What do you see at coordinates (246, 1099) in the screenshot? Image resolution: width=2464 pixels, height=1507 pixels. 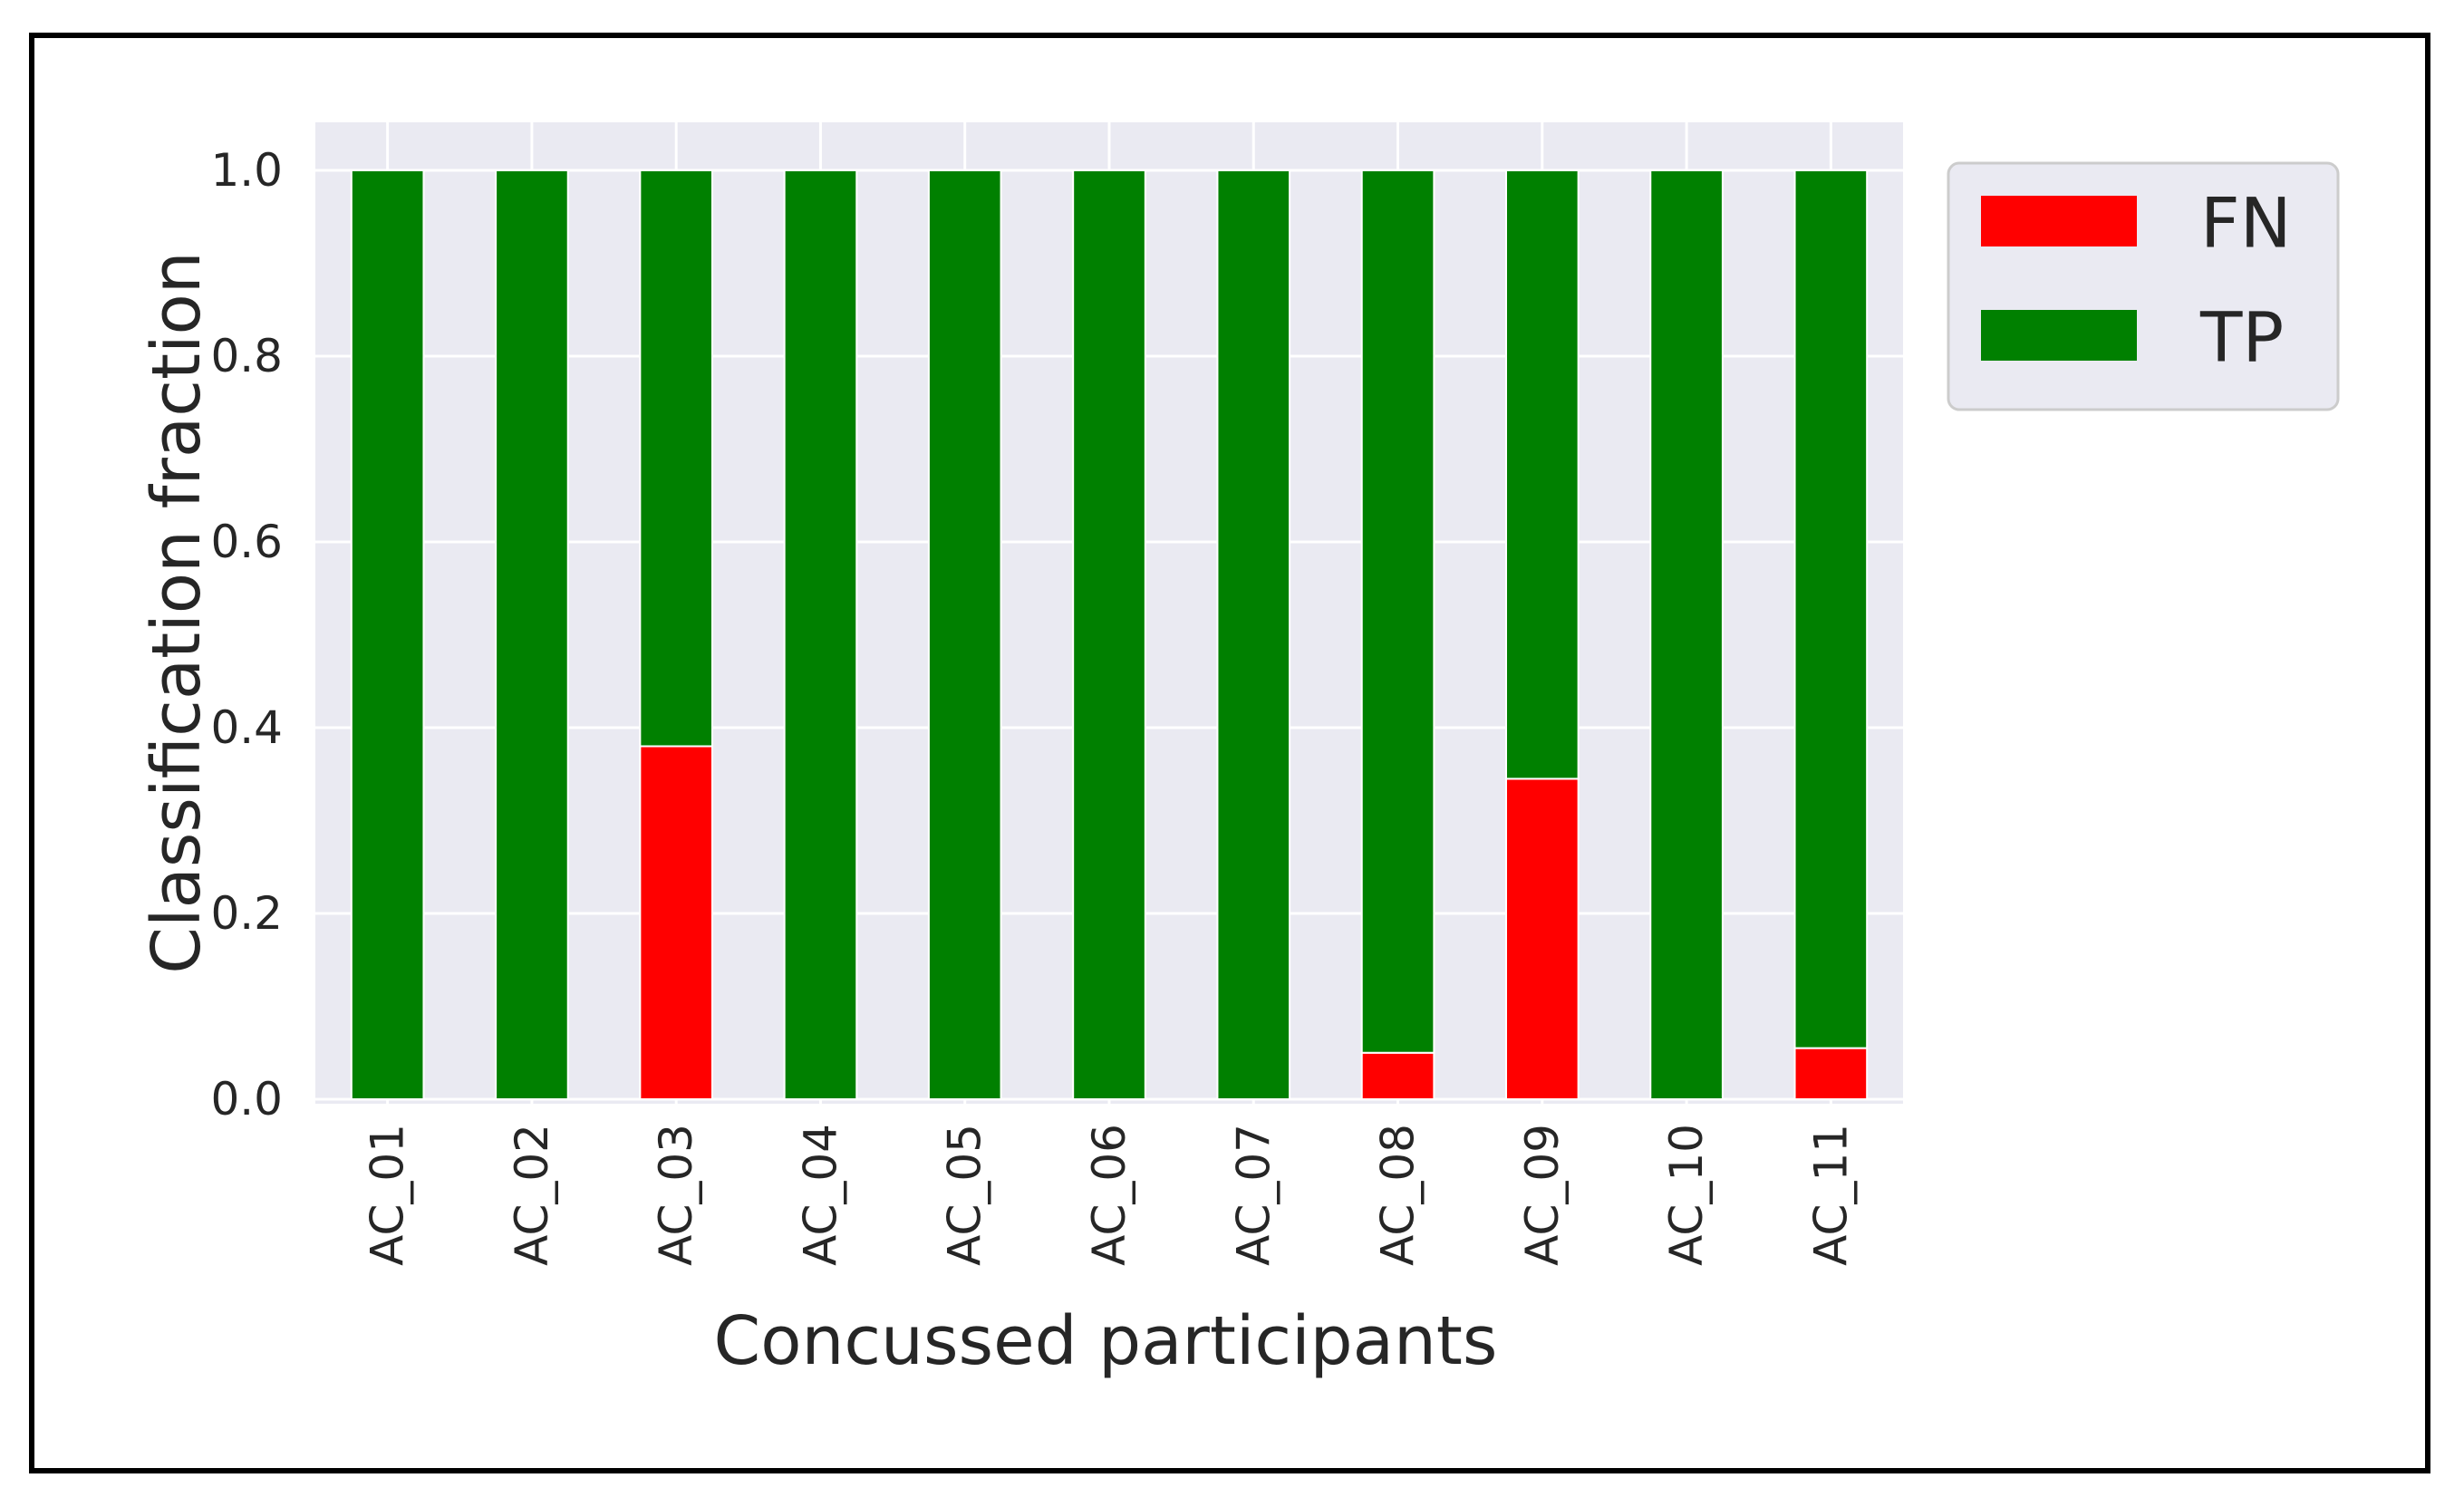 I see `y-tick-label: 0.0` at bounding box center [246, 1099].